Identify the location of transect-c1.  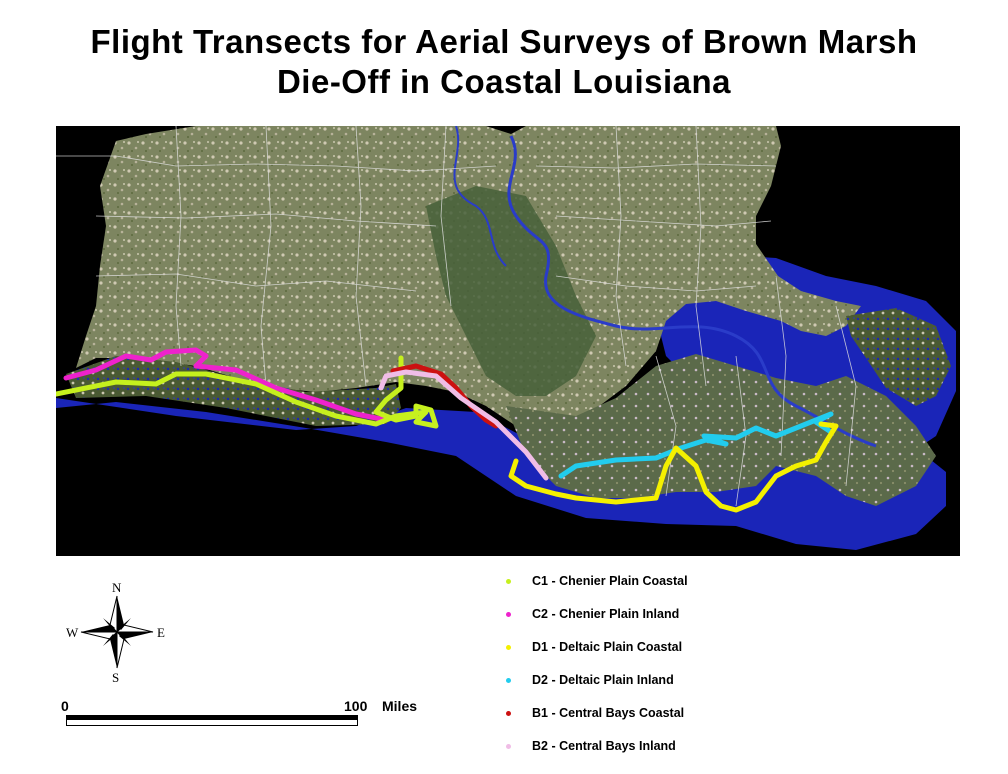
(247, 392).